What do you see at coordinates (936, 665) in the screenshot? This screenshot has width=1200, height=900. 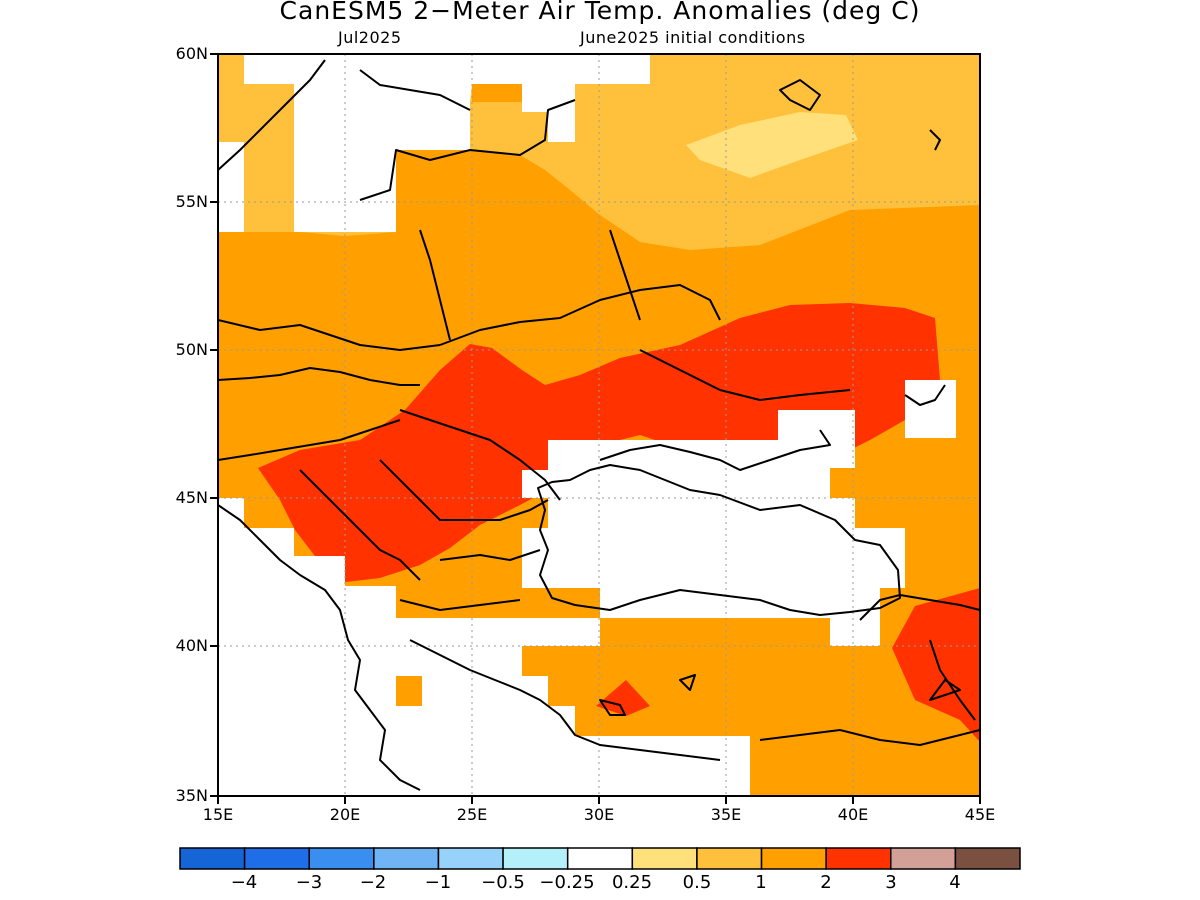 I see `anomaly-3-4-patch-caucasus` at bounding box center [936, 665].